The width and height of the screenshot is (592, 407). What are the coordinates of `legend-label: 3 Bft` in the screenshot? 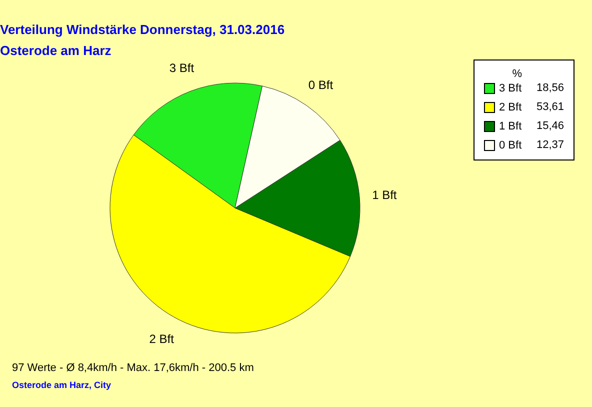 It's located at (510, 88).